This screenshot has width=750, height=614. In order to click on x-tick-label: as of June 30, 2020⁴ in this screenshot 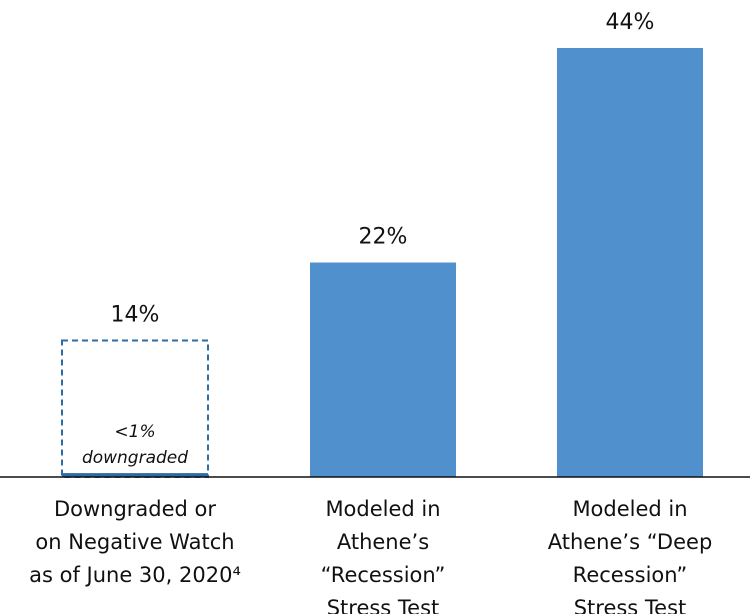, I will do `click(135, 575)`.